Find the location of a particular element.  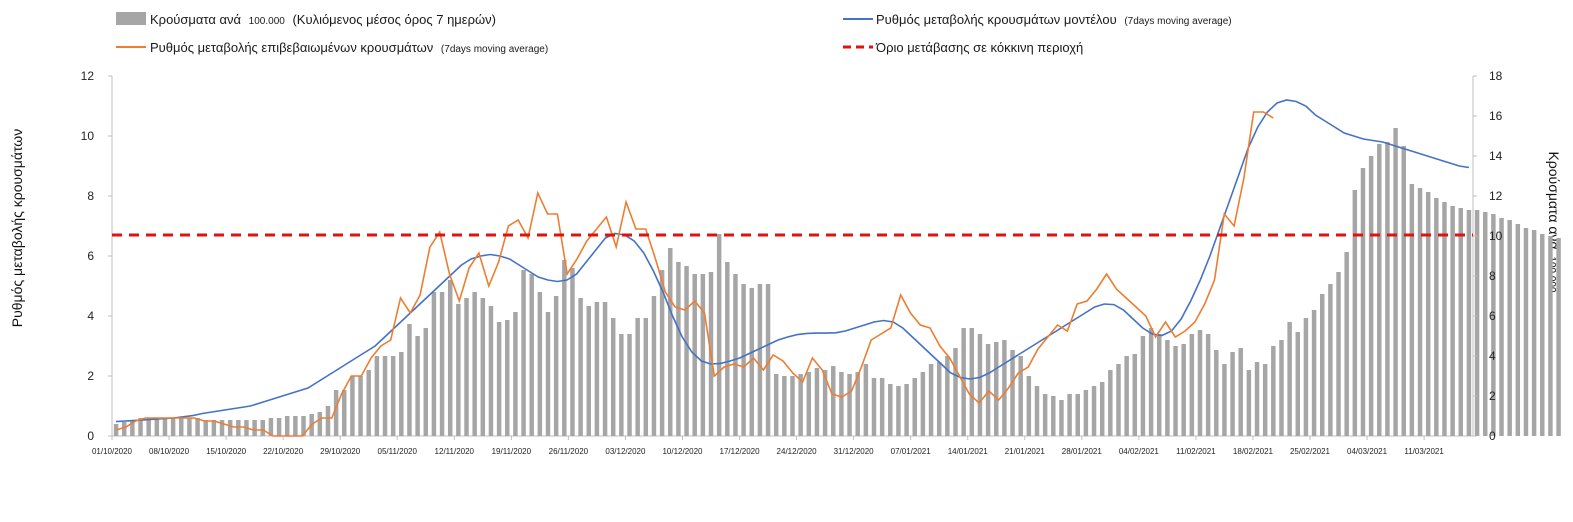

x-tick-label: 05/11/2020 is located at coordinates (398, 451).